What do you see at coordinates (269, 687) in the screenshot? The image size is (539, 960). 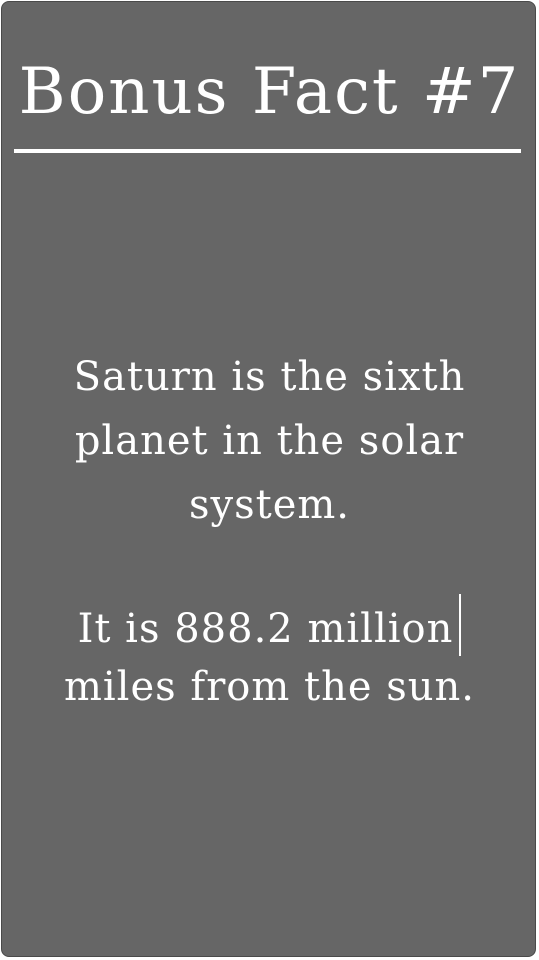 I see `fact-line: miles from the sun.` at bounding box center [269, 687].